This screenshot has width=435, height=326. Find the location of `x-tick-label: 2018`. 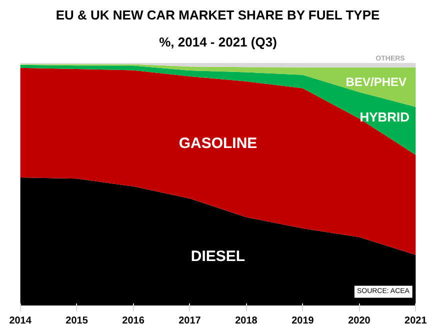

x-tick-label: 2018 is located at coordinates (246, 321).